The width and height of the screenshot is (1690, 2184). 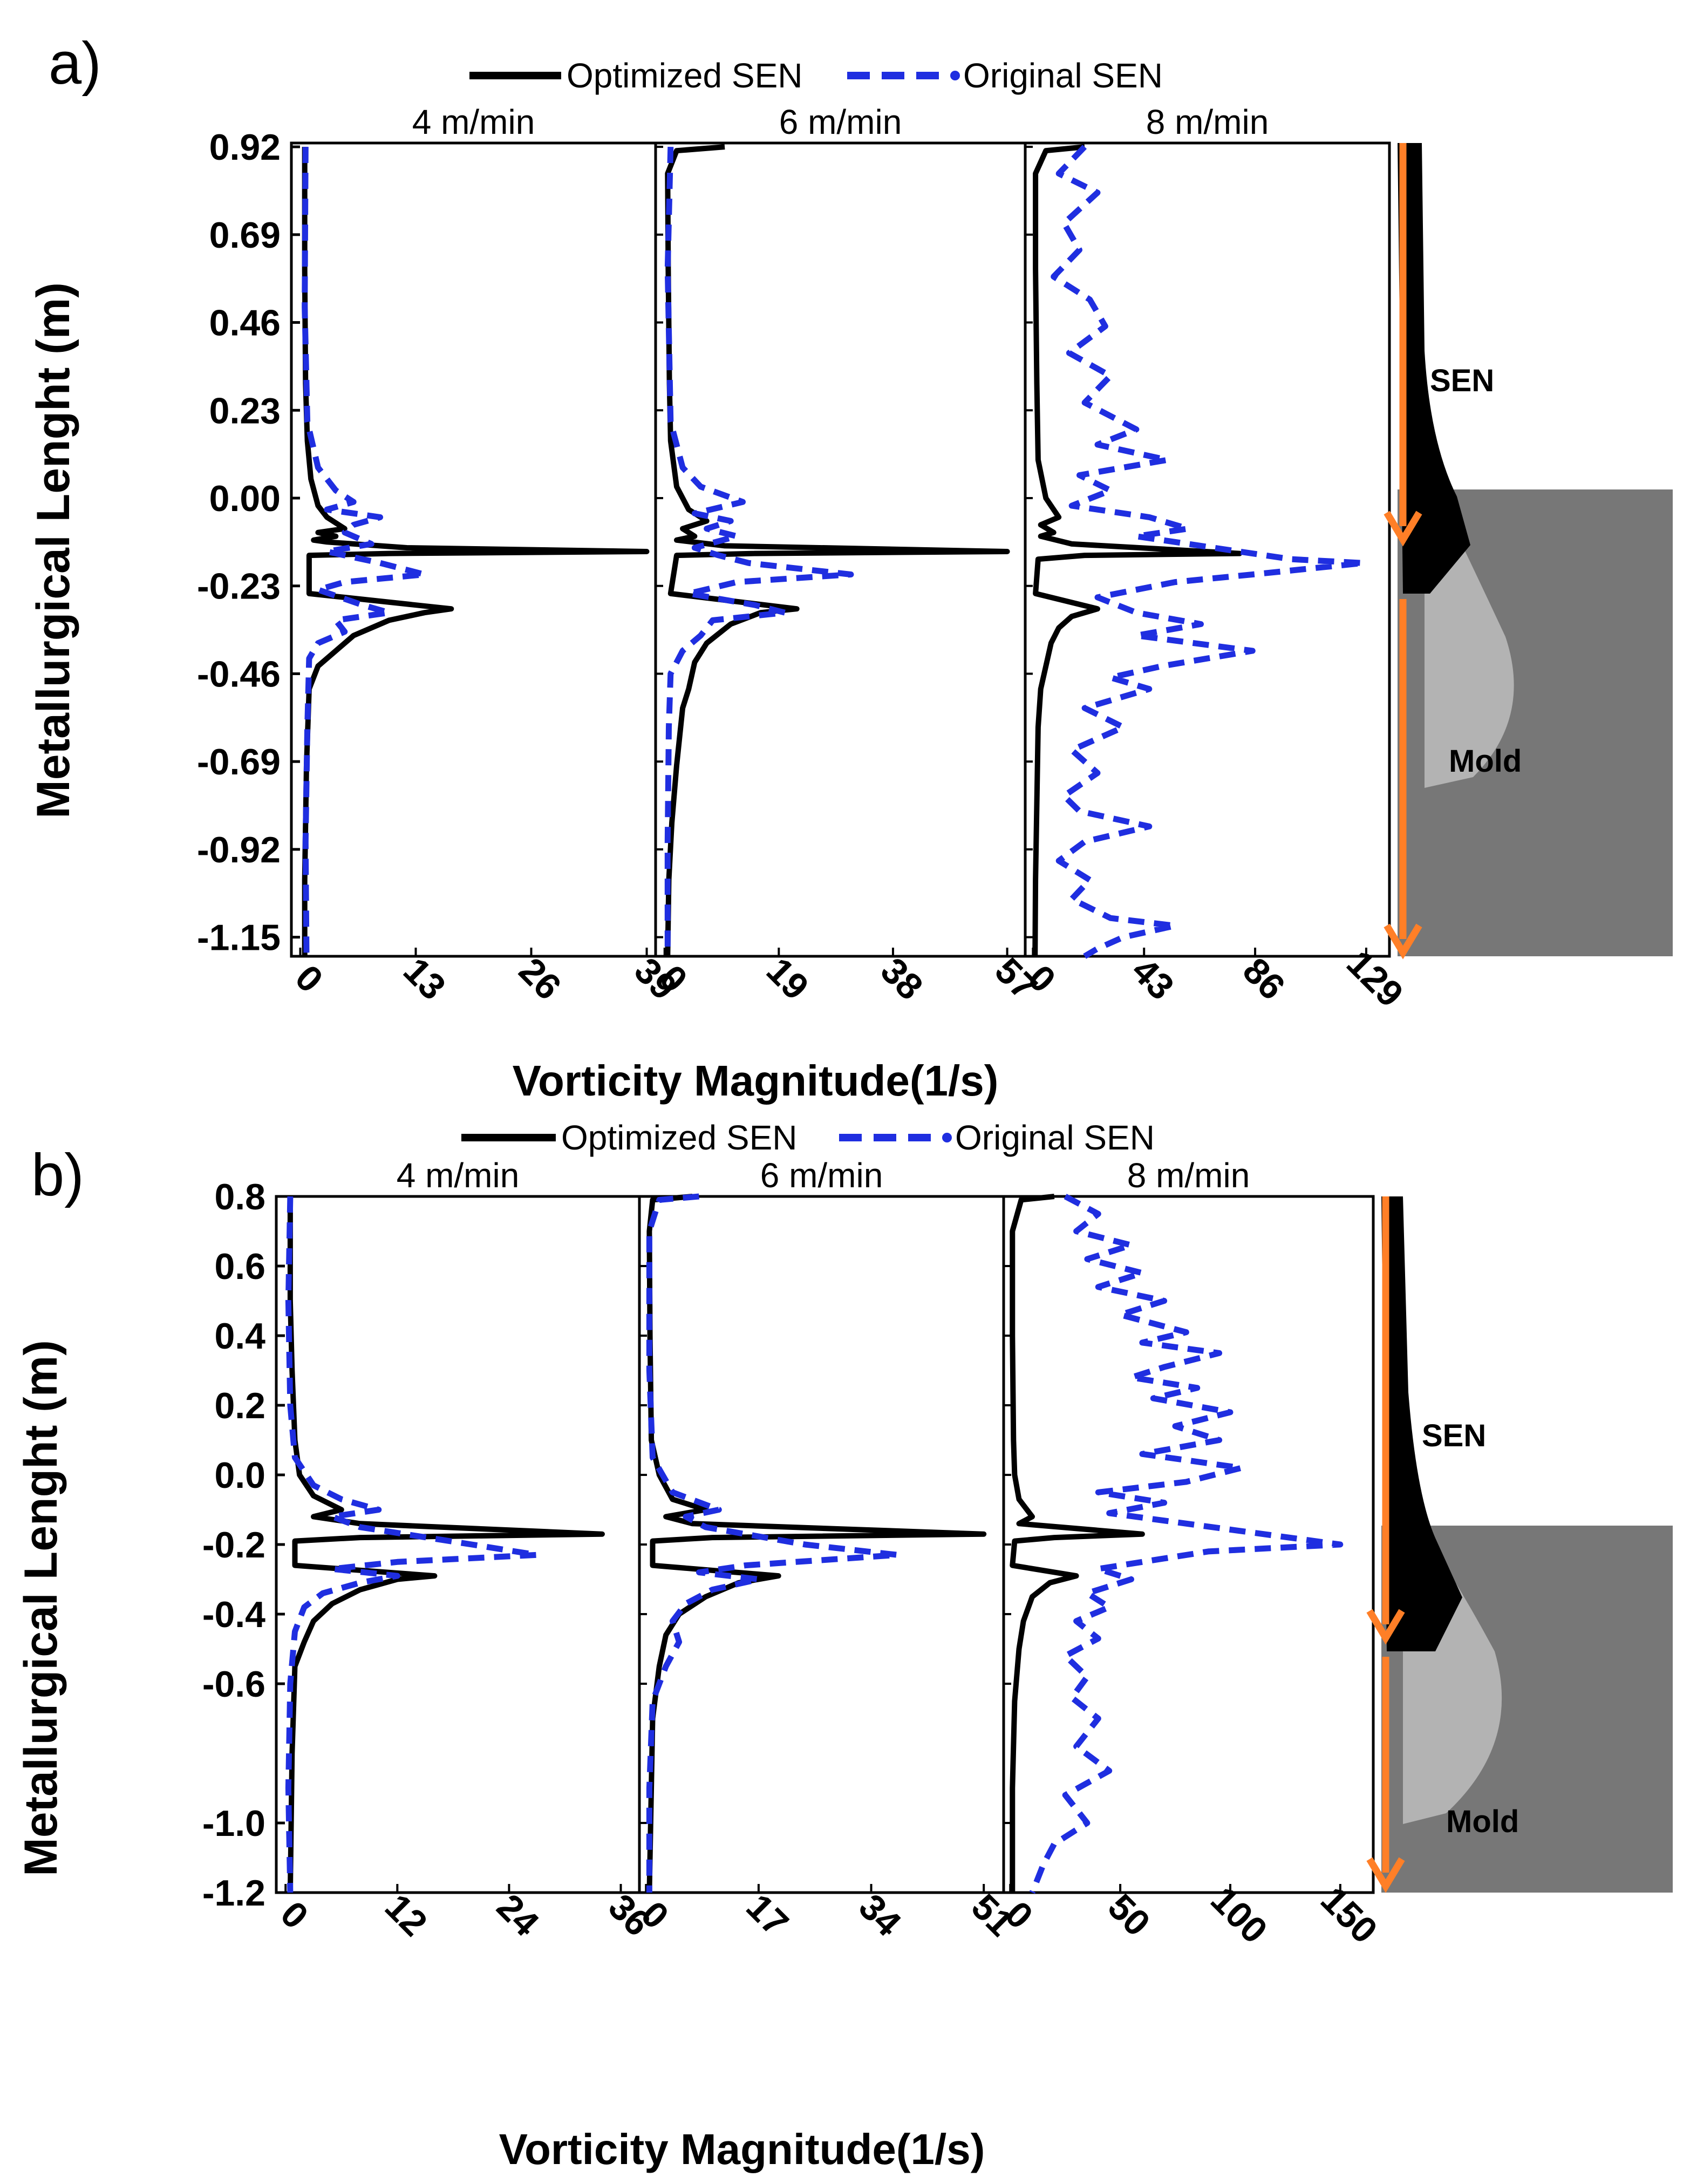 I want to click on panel-b-geometry: SEN Mold, so click(x=1520, y=1544).